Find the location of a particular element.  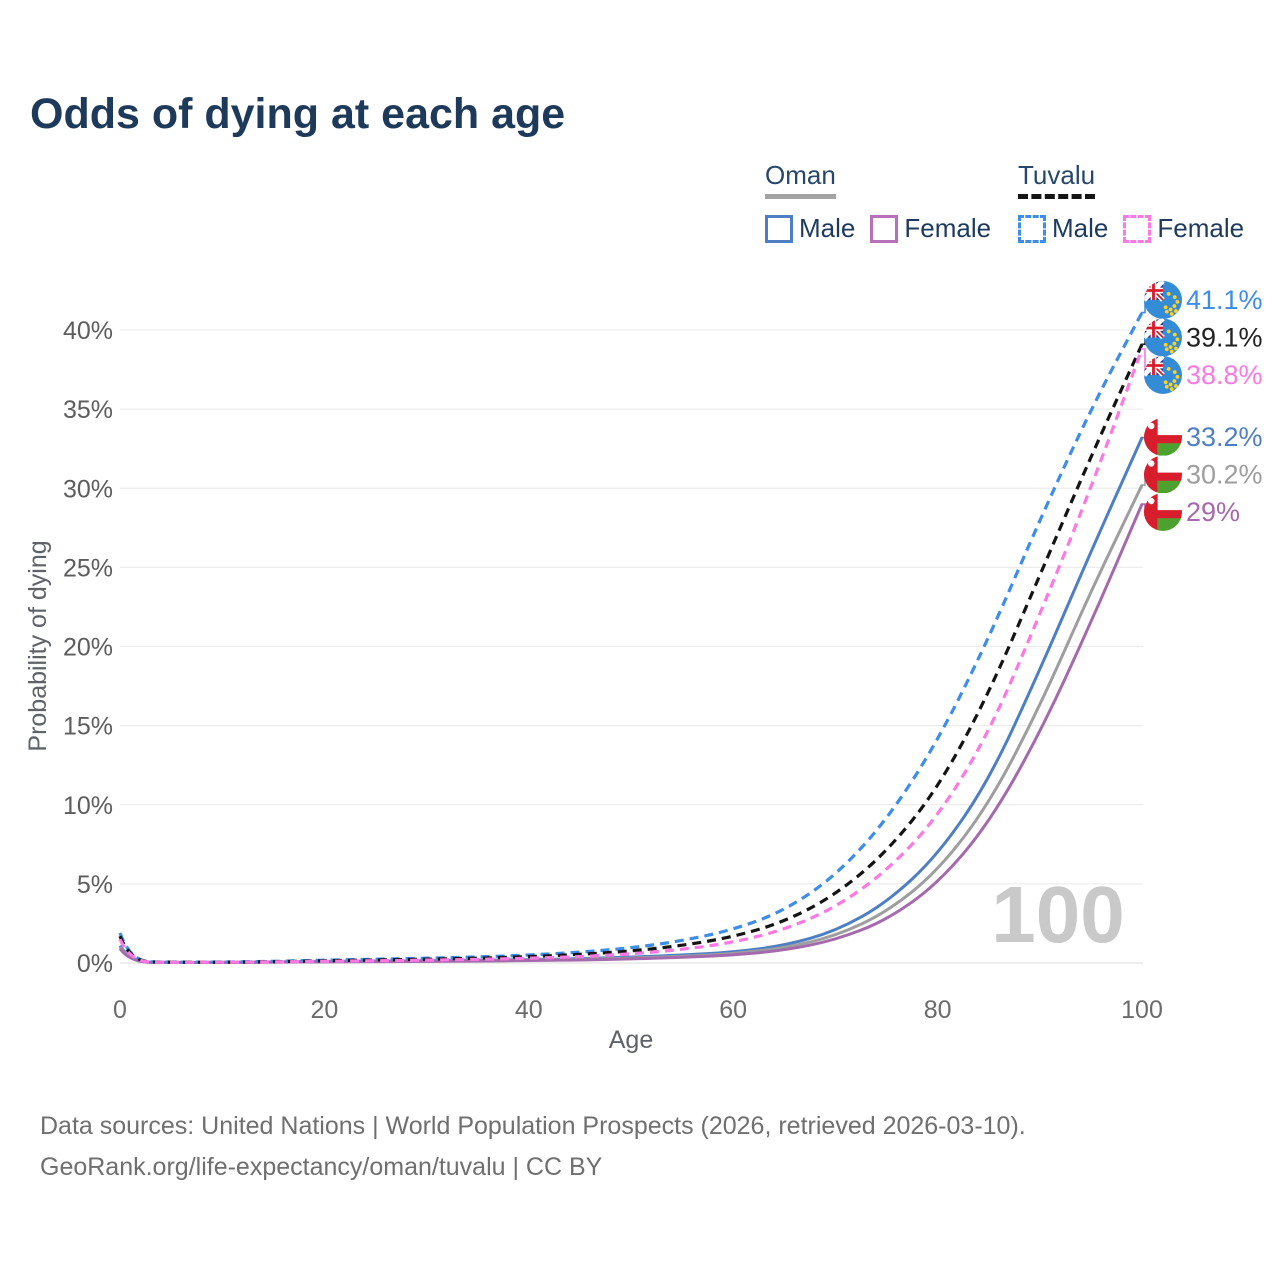

x-tick-label: 0 is located at coordinates (120, 1010).